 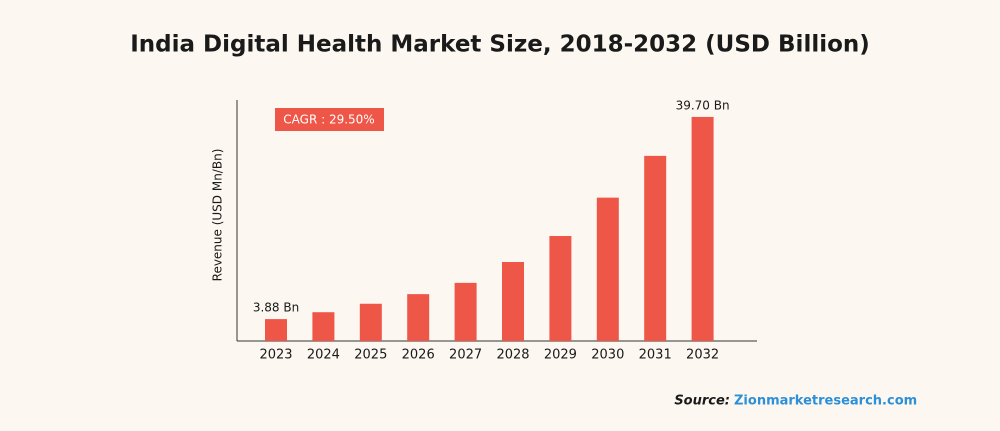 I want to click on annotation-box, so click(x=329, y=119).